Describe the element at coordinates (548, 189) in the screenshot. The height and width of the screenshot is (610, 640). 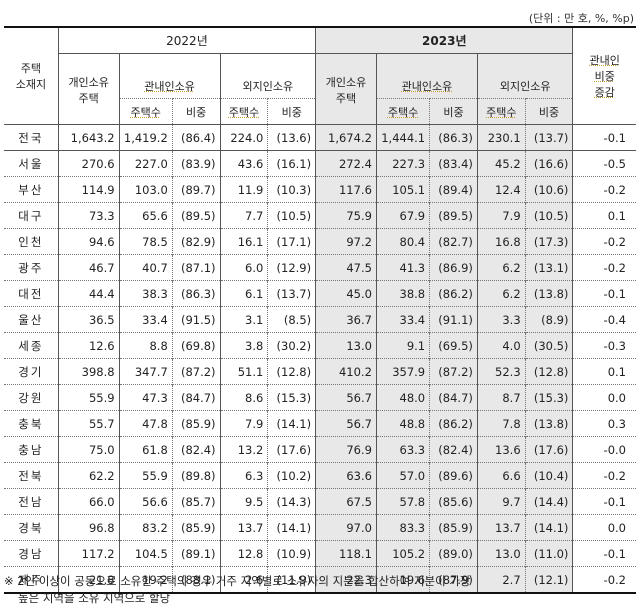
I see `out-share-2023: (10.6)` at that location.